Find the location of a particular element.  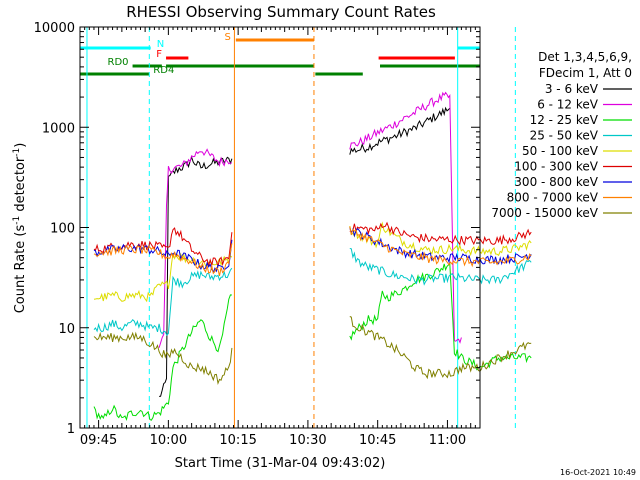

legend-label-0: 3 - 6 keV is located at coordinates (572, 89).